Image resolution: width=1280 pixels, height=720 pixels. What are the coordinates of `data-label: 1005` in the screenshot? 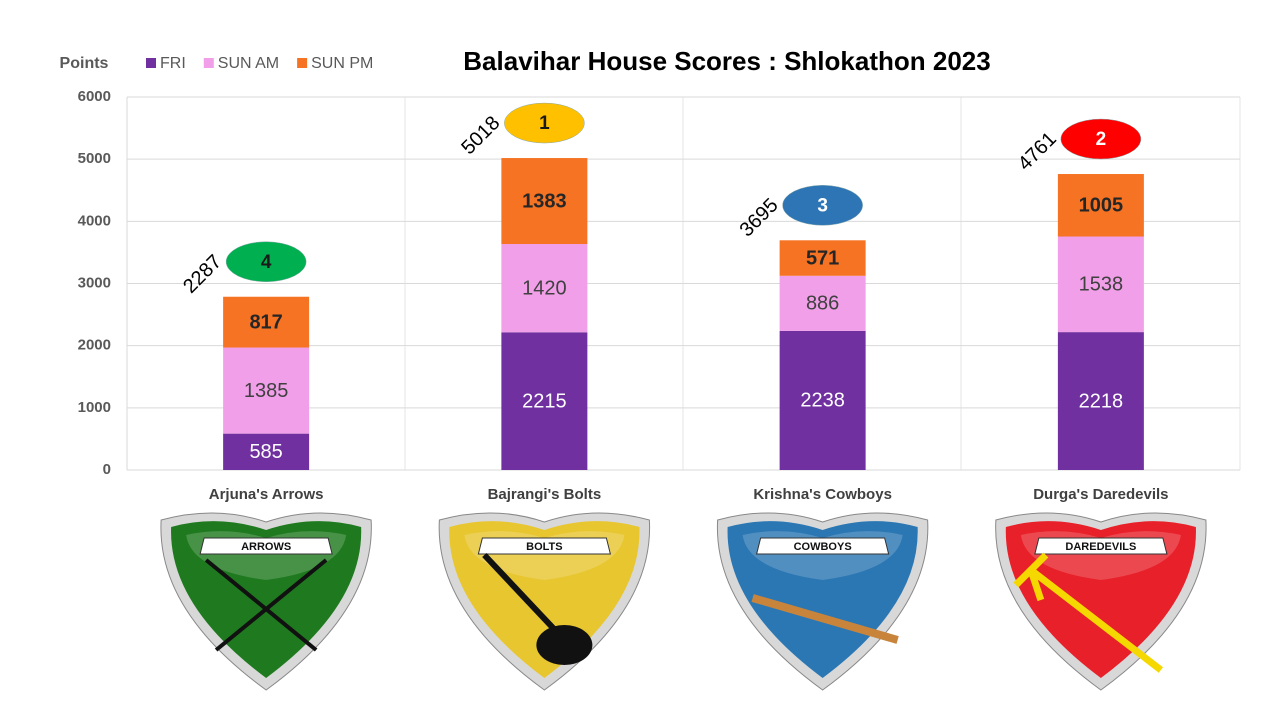 It's located at (1101, 206).